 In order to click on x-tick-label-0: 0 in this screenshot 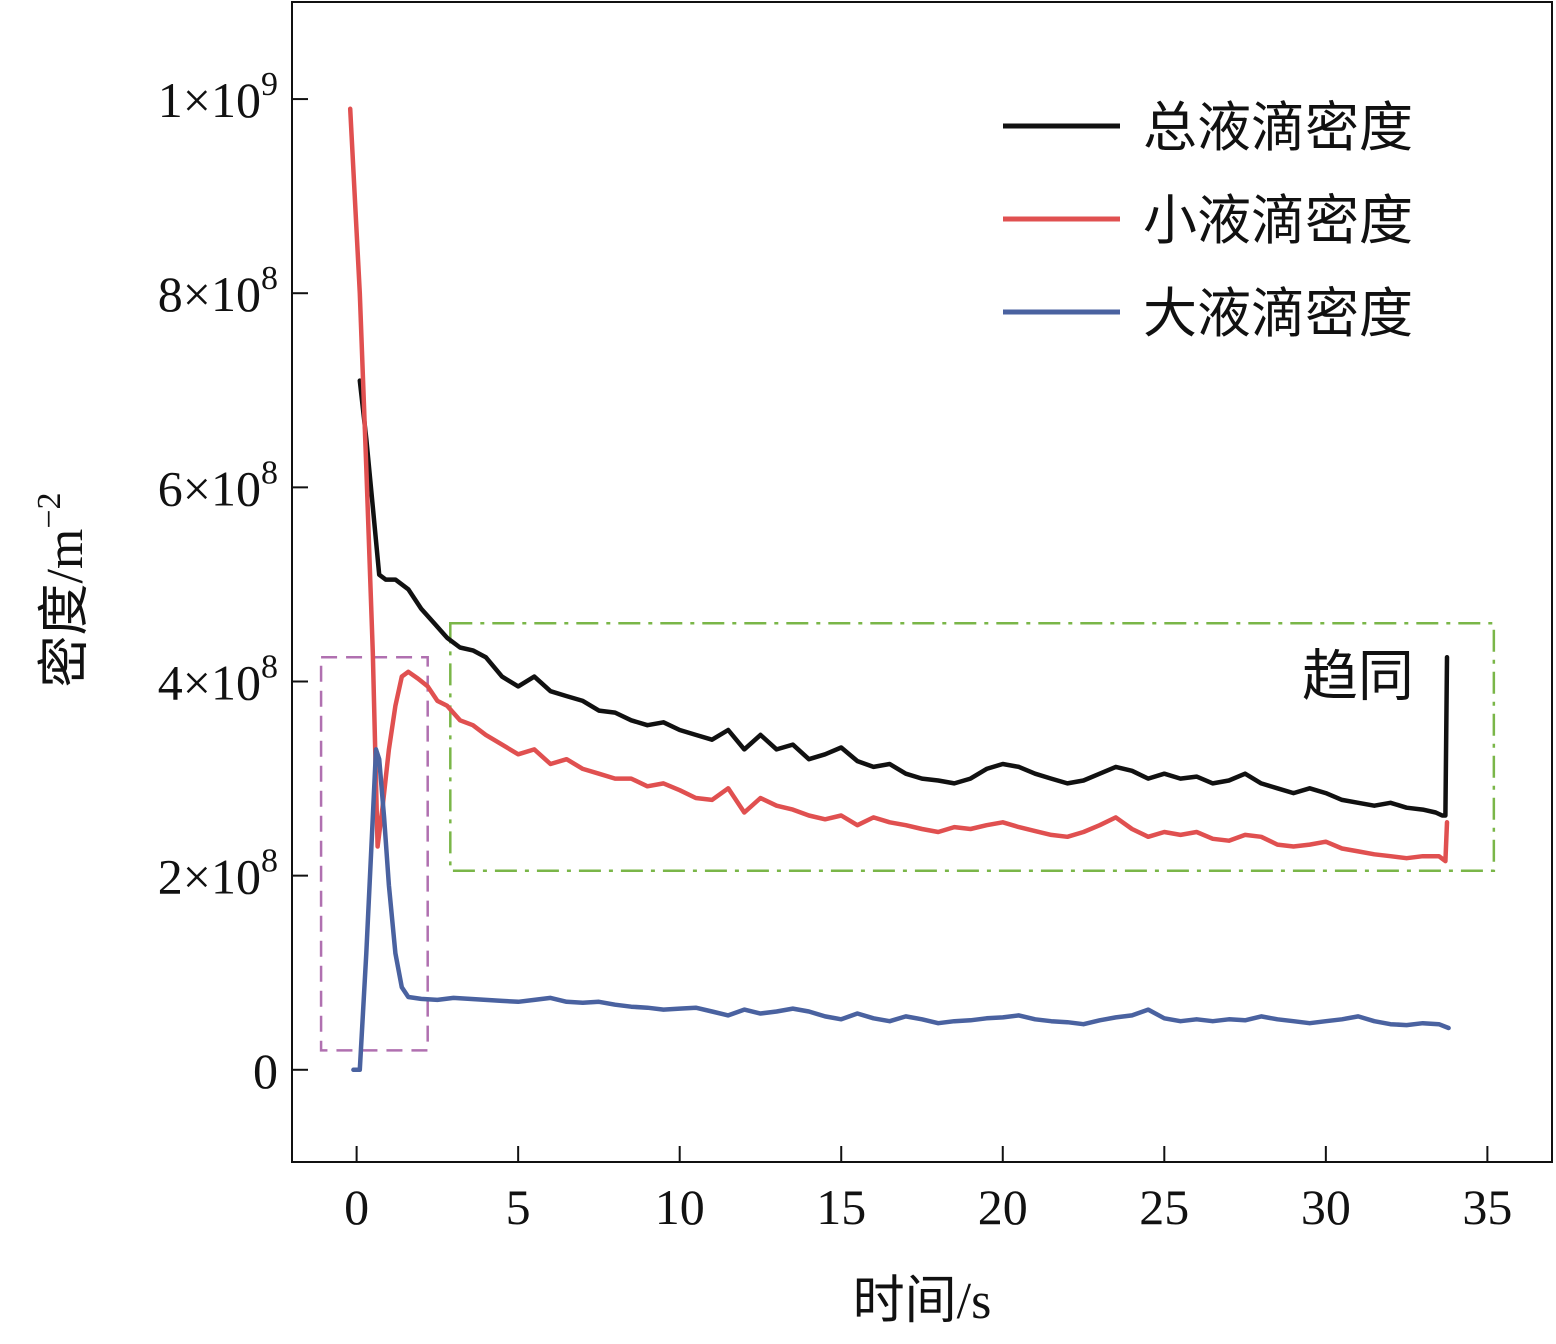, I will do `click(356, 1207)`.